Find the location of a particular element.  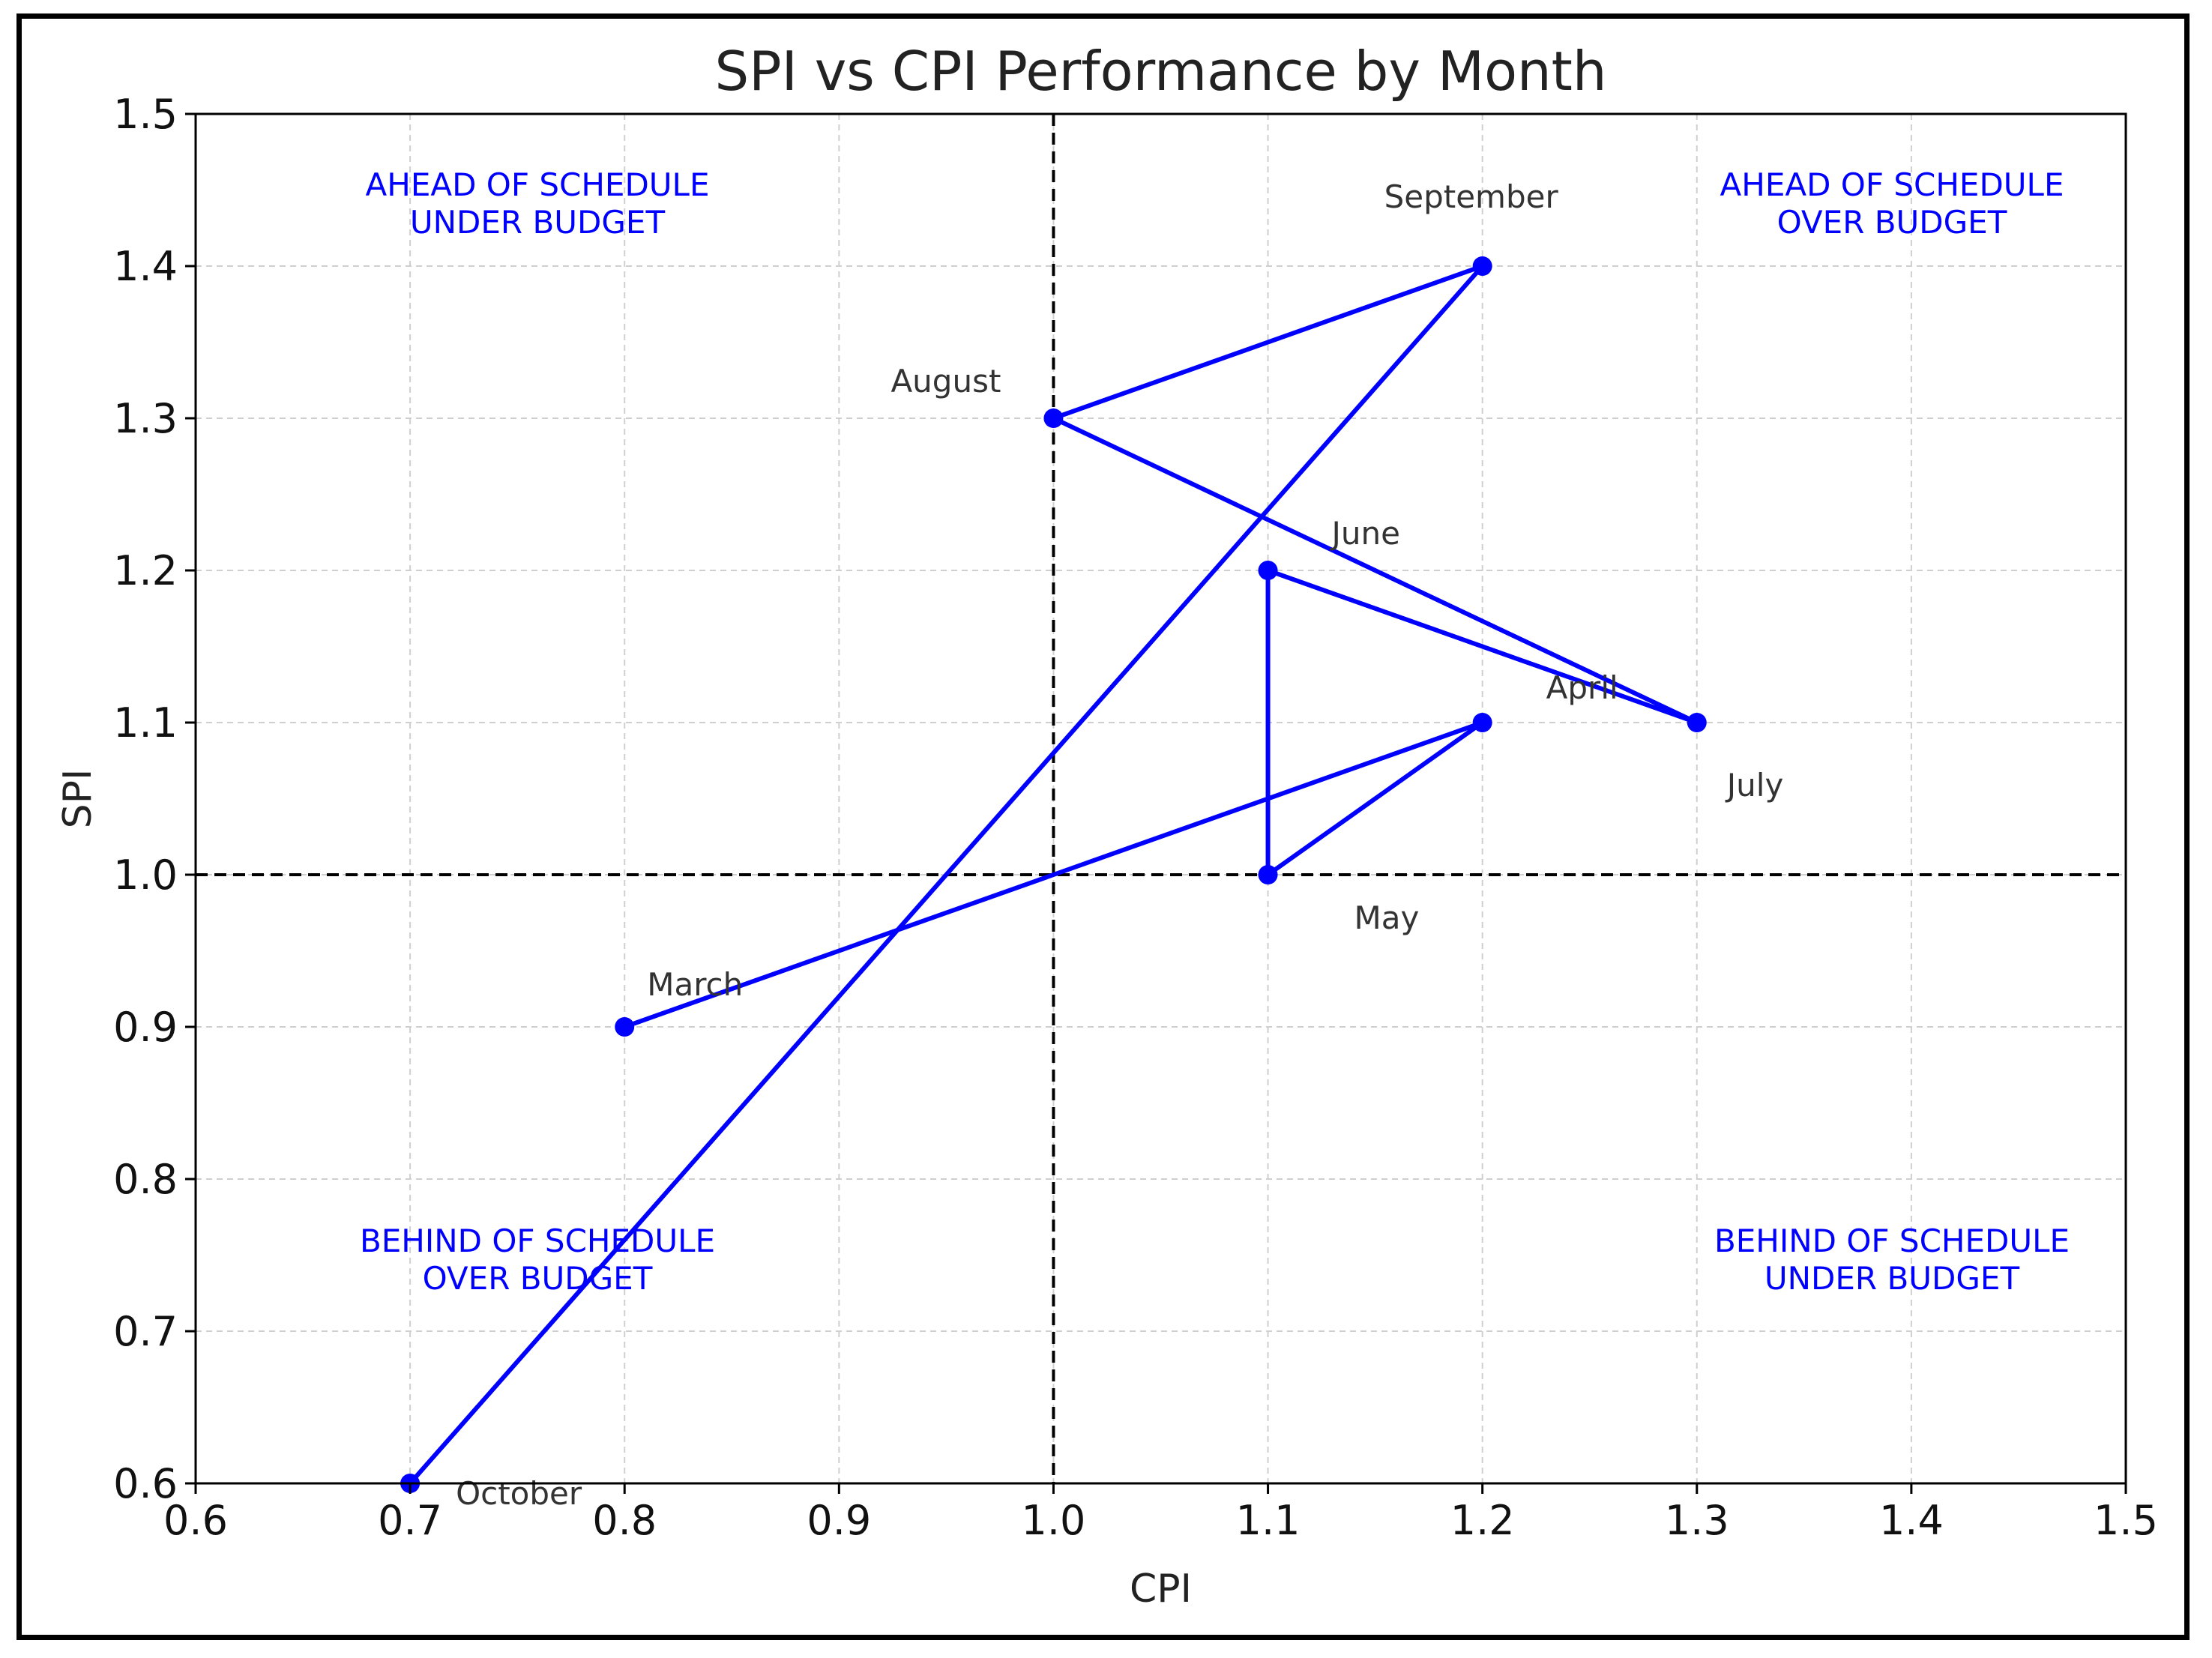

point-label-july: July is located at coordinates (1754, 785).